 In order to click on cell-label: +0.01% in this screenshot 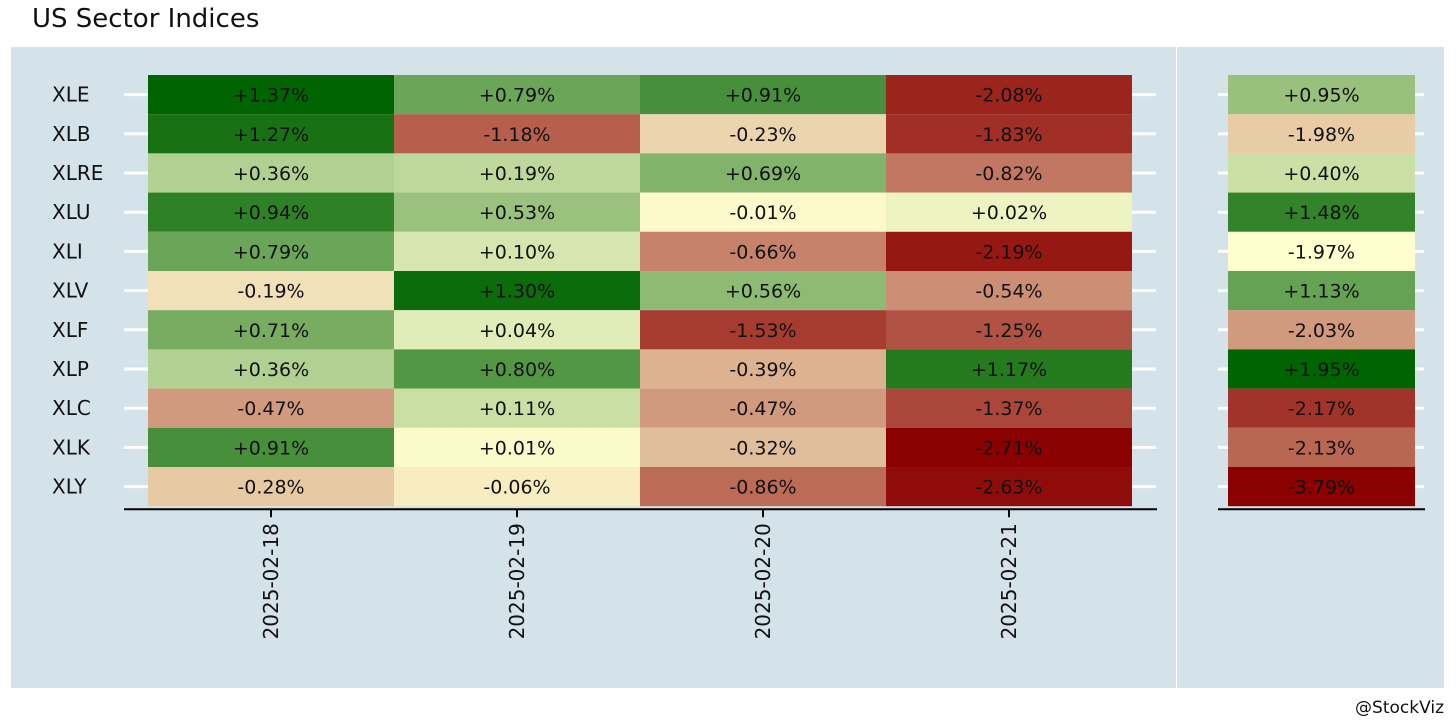, I will do `click(517, 448)`.